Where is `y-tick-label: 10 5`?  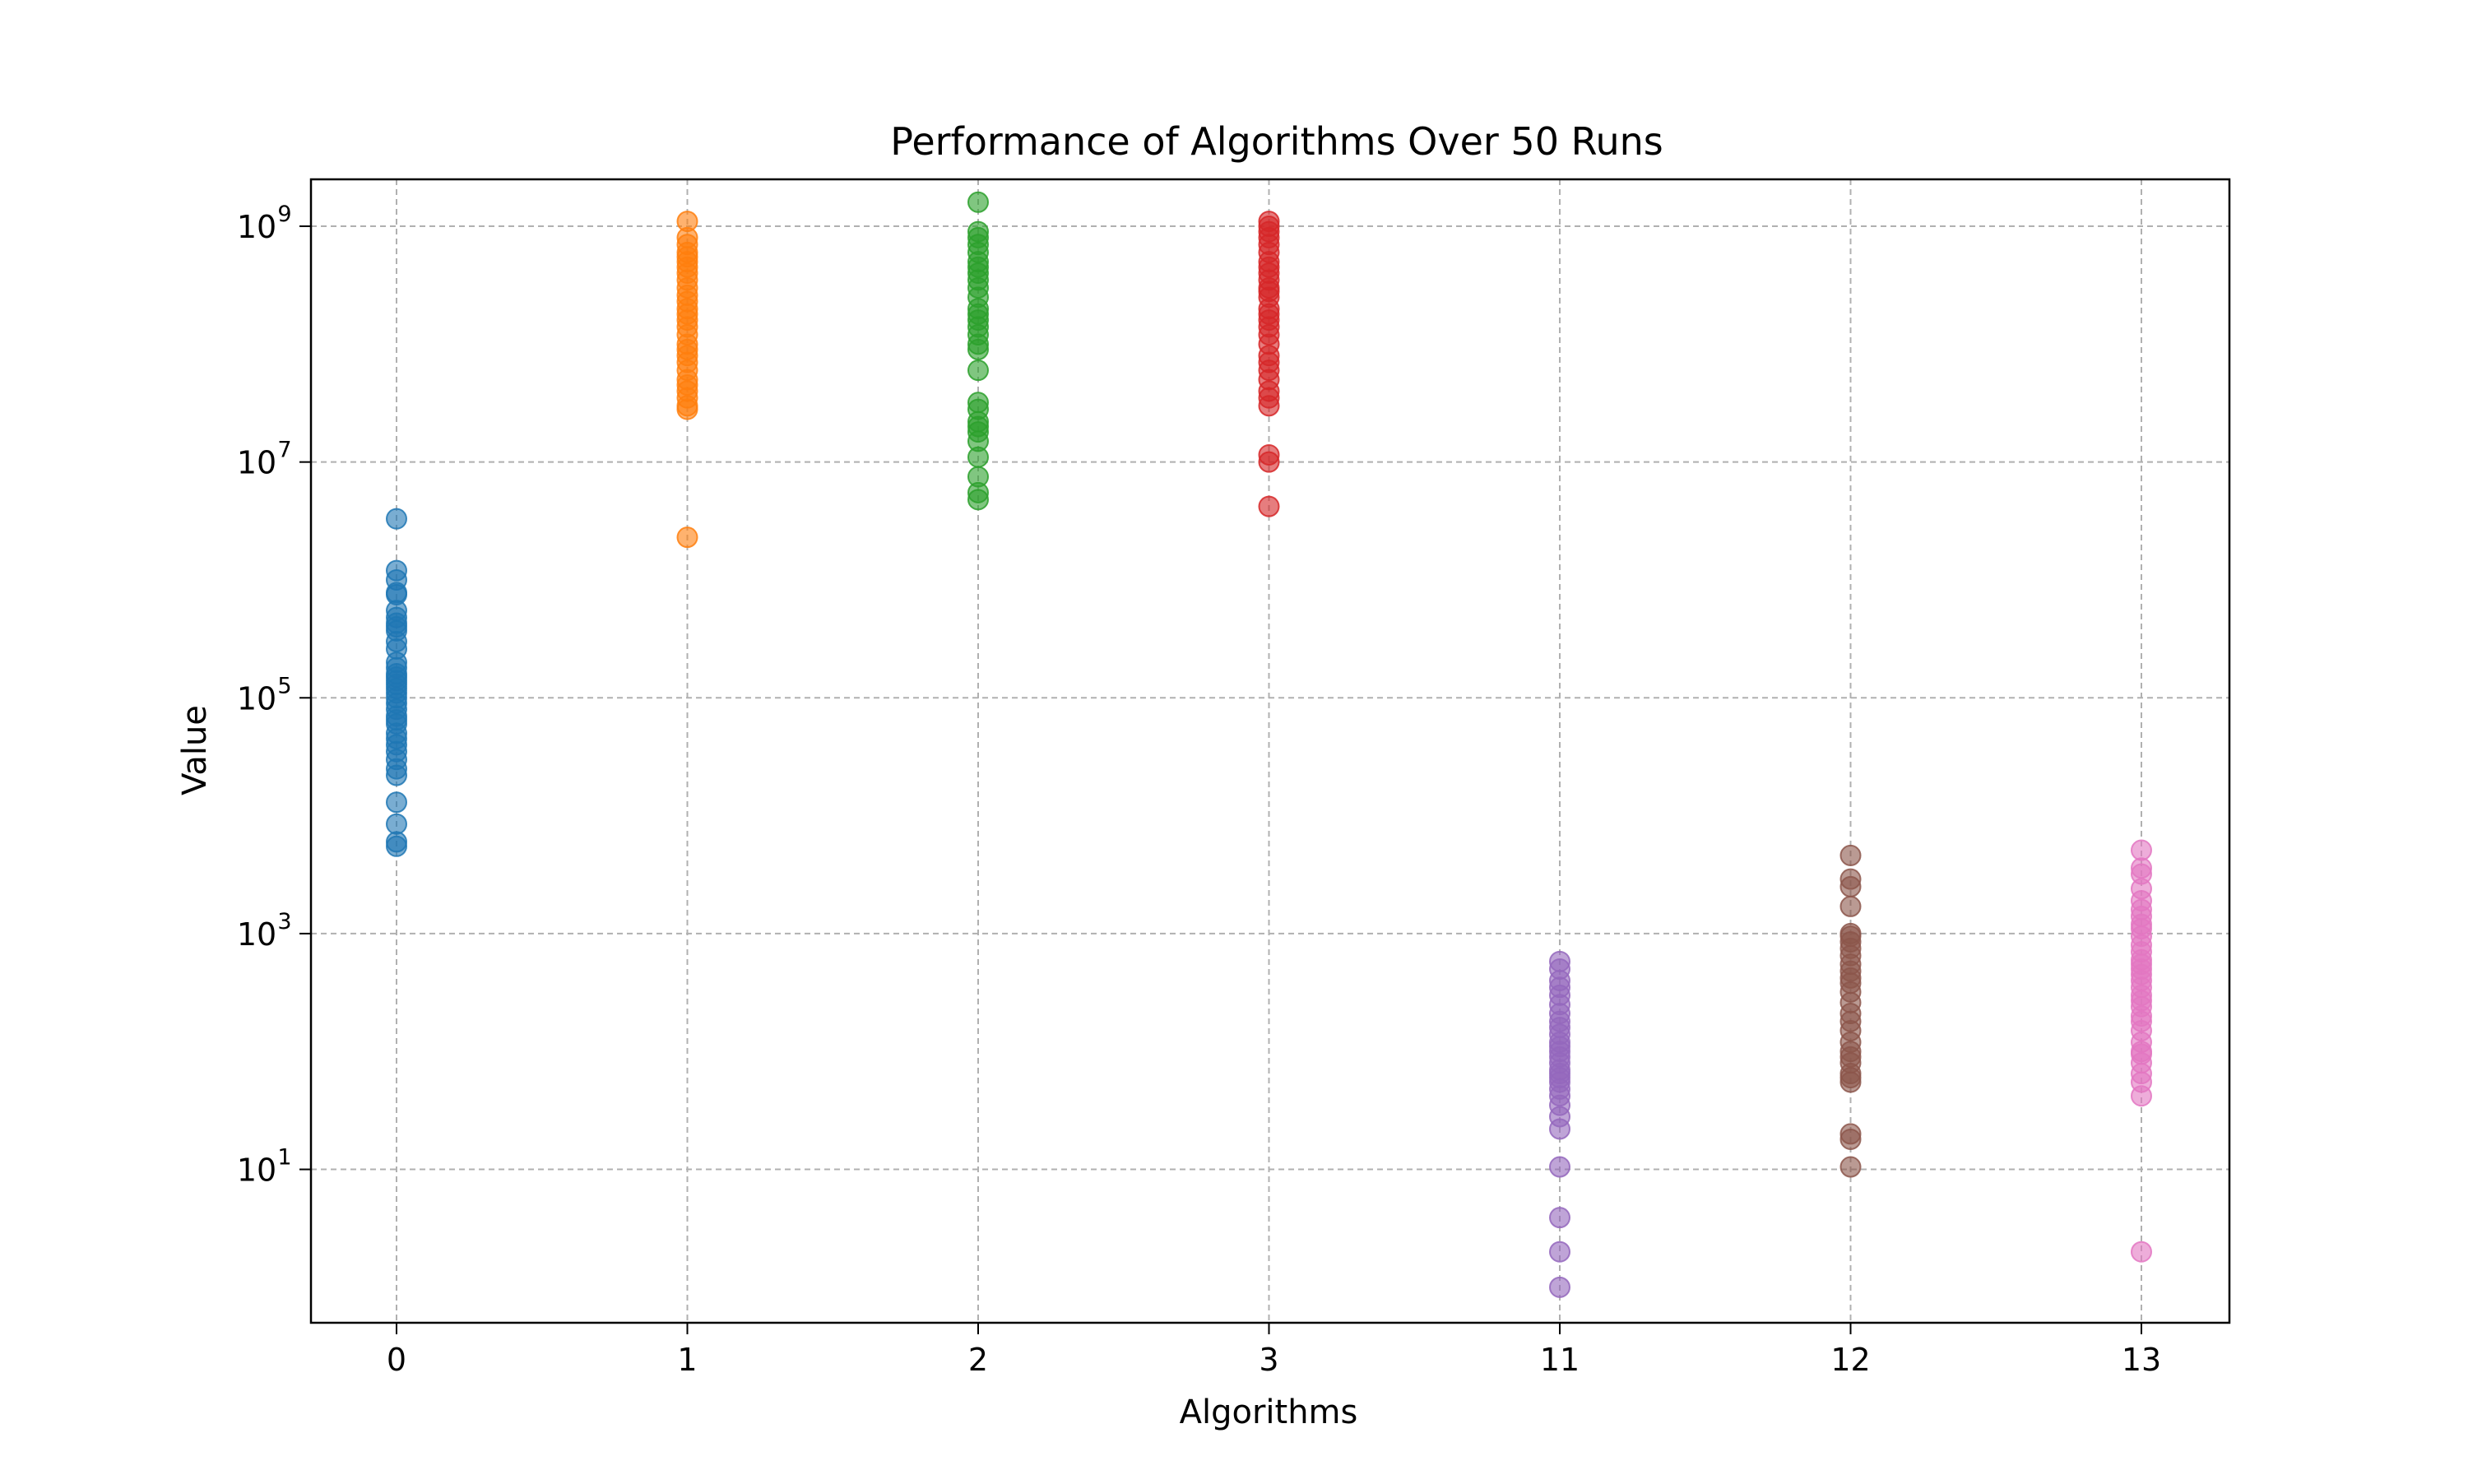 y-tick-label: 10 5 is located at coordinates (264, 694).